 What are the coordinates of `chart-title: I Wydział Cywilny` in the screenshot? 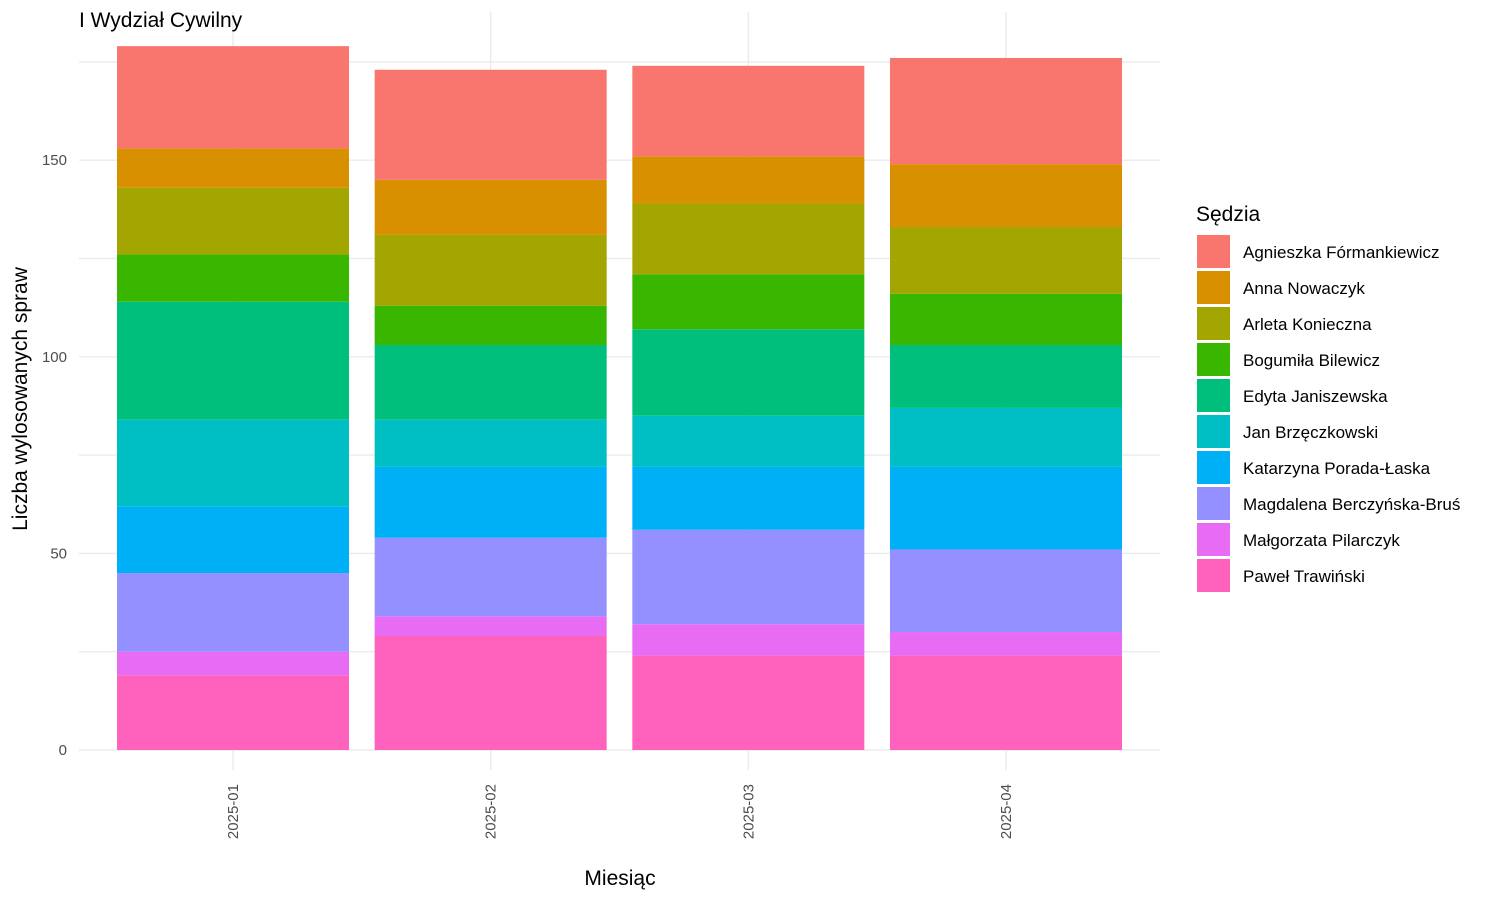 It's located at (161, 20).